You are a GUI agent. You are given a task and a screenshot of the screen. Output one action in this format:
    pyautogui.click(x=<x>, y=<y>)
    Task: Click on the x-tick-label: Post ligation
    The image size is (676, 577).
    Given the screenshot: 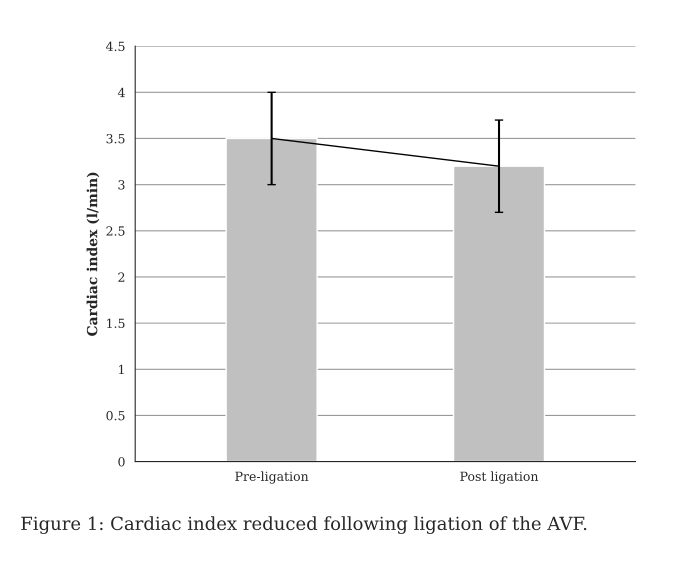 What is the action you would take?
    pyautogui.click(x=499, y=477)
    